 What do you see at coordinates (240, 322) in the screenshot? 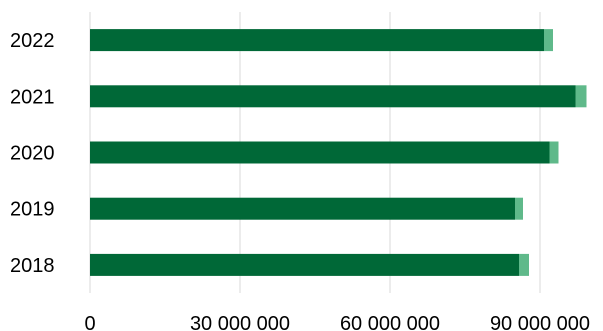
I see `x-tick-label-1: 30 000 000` at bounding box center [240, 322].